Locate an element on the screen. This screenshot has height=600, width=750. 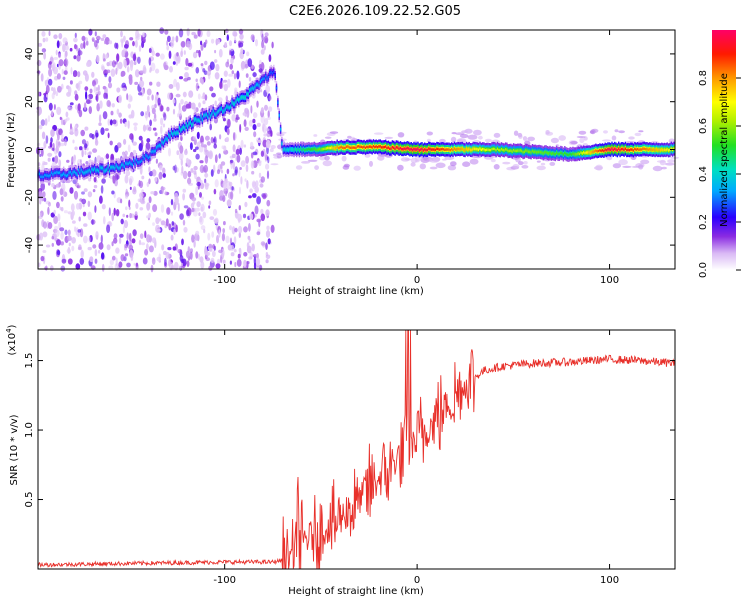
spectrogram-y-tick-label: 0 is located at coordinates (29, 149).